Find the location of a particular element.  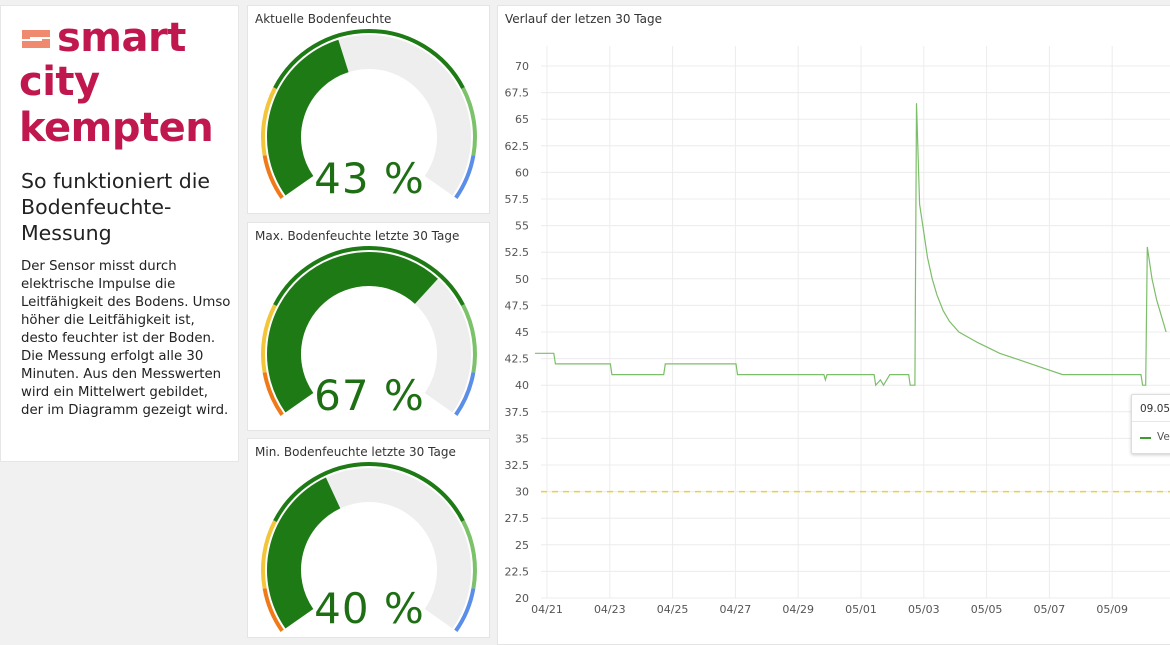

tooltip-date: 09.05. is located at coordinates (1155, 409).